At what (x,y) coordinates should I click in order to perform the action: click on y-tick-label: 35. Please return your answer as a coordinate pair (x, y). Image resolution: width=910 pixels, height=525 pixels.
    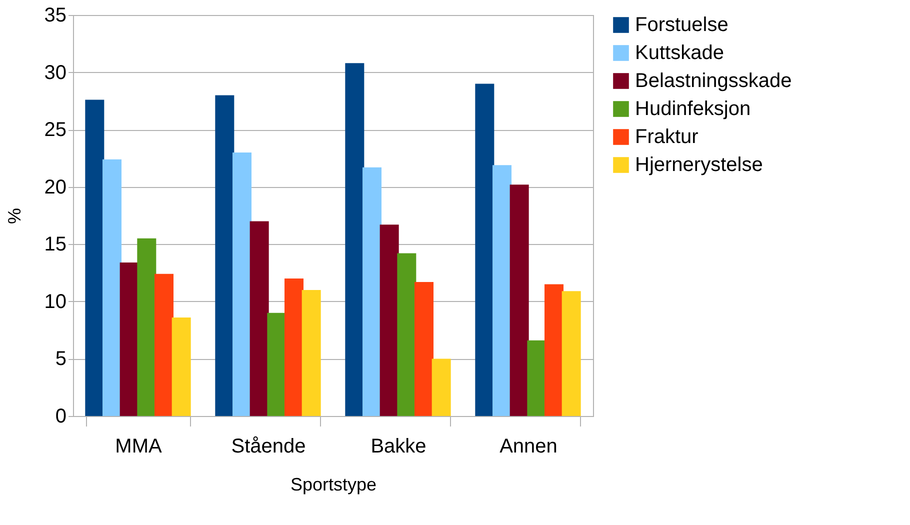
    Looking at the image, I should click on (55, 15).